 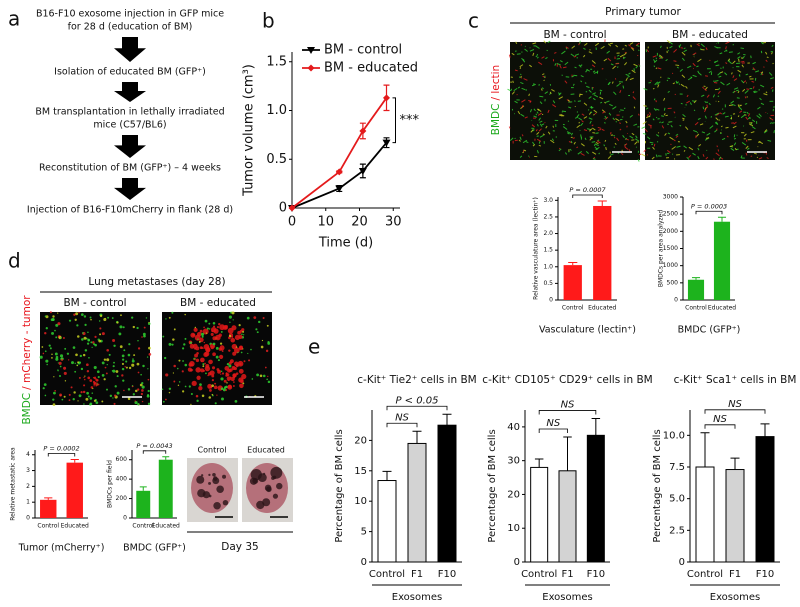 What do you see at coordinates (95, 358) in the screenshot?
I see `micrograph` at bounding box center [95, 358].